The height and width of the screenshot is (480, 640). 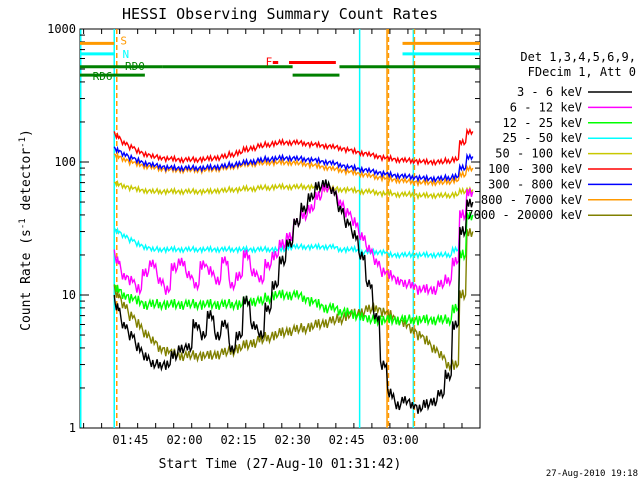 What do you see at coordinates (582, 72) in the screenshot?
I see `legend-header-line2: FDecim 1, Att 0` at bounding box center [582, 72].